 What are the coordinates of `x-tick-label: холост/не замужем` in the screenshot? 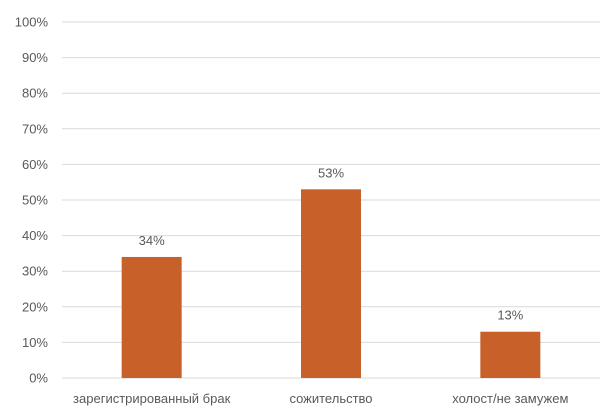 It's located at (510, 398).